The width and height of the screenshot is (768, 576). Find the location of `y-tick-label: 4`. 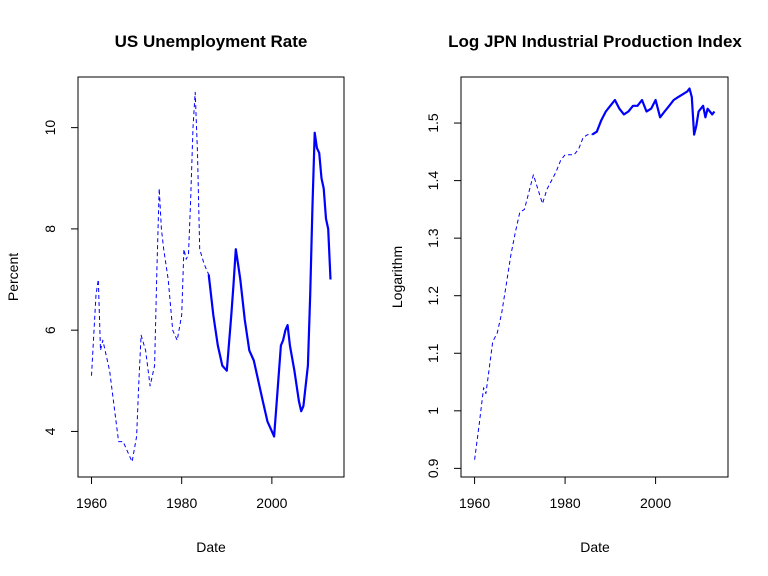

y-tick-label: 4 is located at coordinates (50, 431).